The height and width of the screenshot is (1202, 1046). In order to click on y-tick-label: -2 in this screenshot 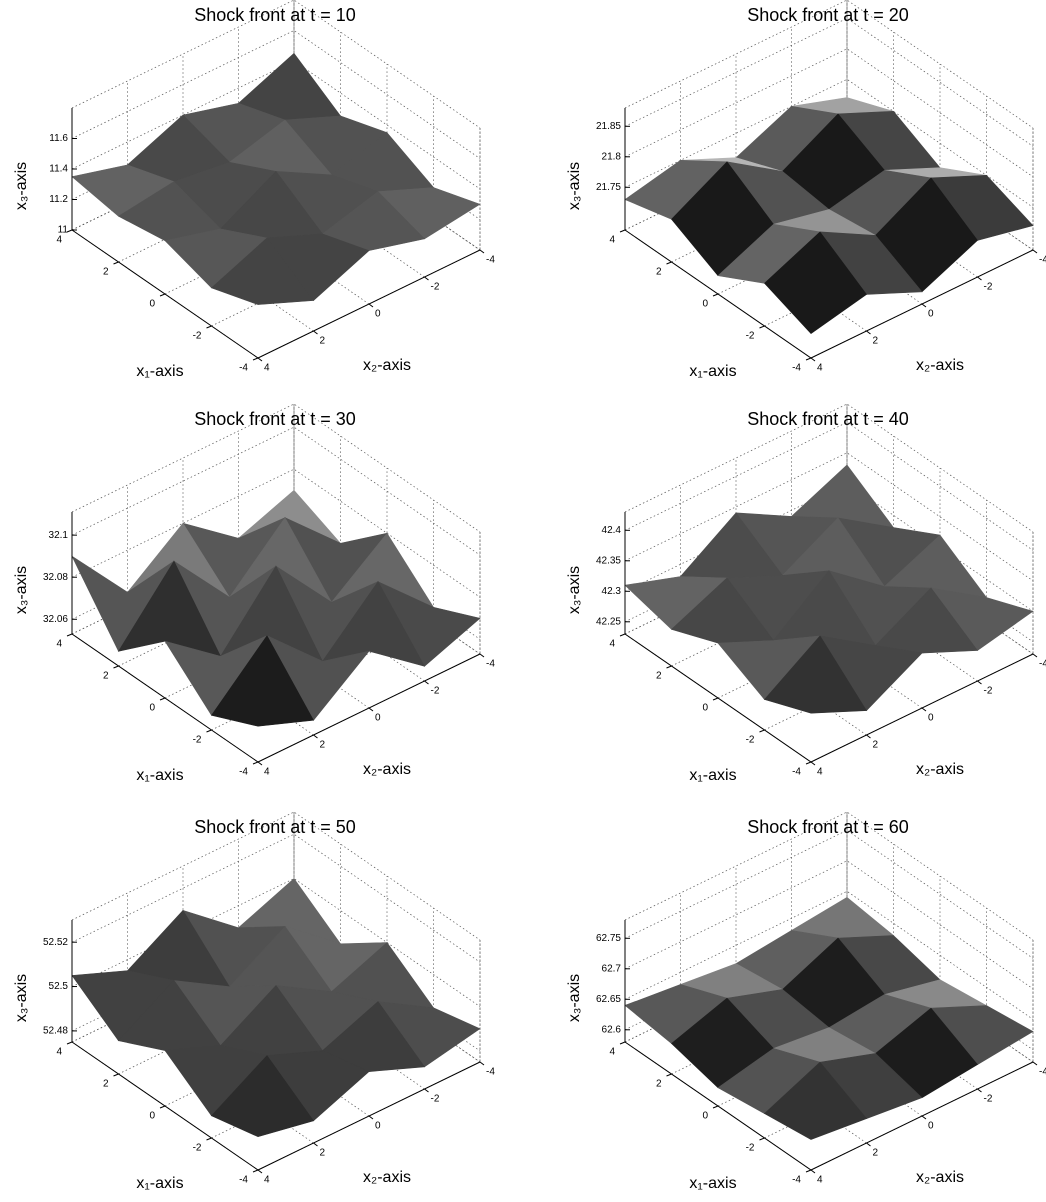, I will do `click(435, 1099)`.